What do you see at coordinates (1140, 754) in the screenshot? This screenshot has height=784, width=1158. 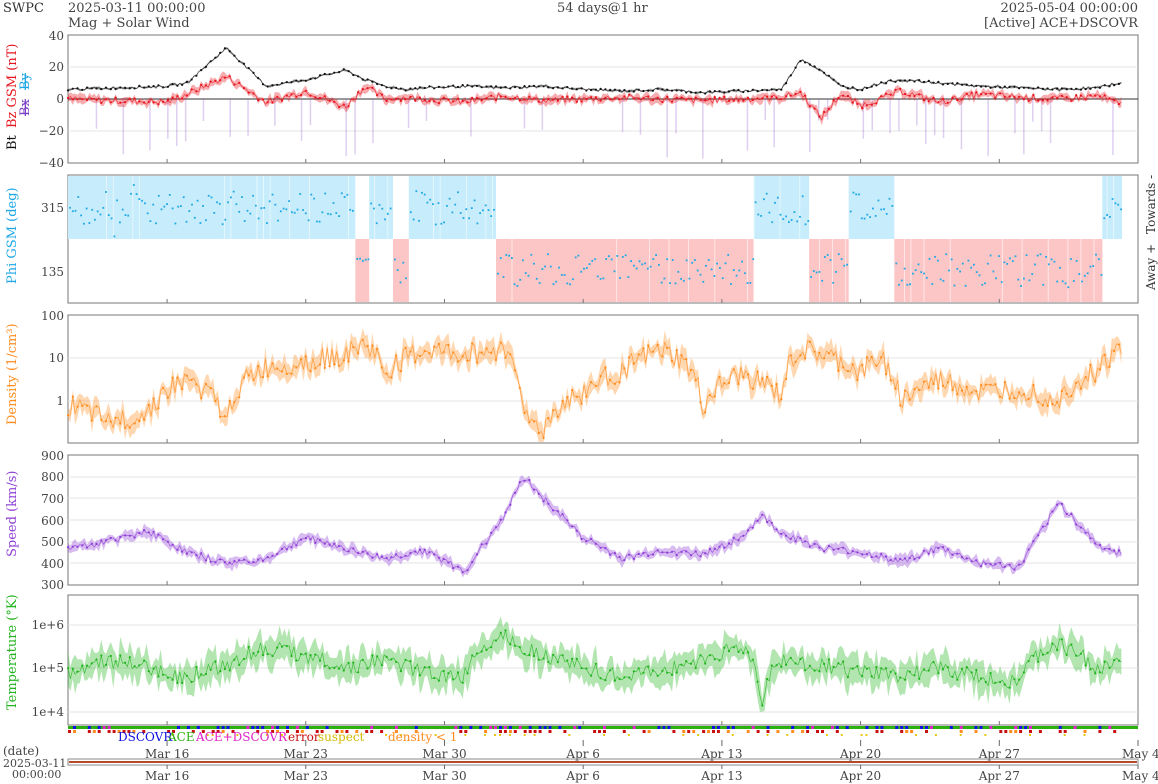 I see `date-tick-label-upper: May 4` at bounding box center [1140, 754].